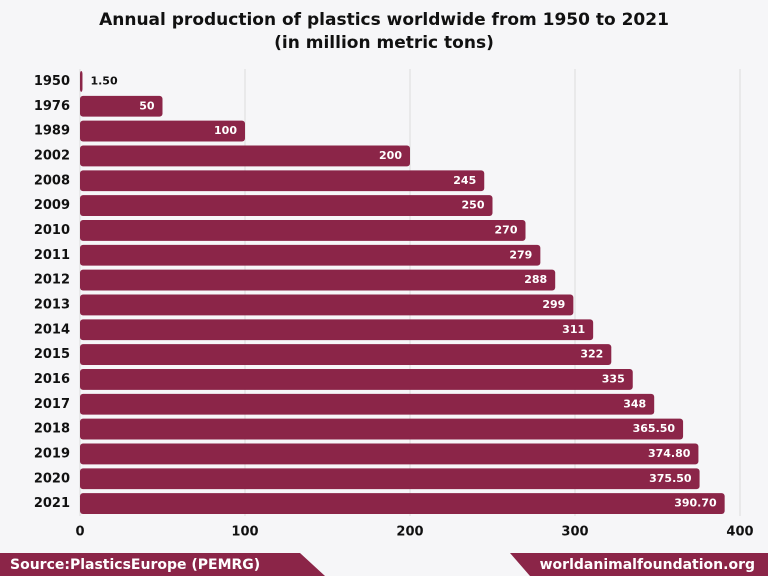 This screenshot has width=768, height=576. I want to click on y-tick-label: 2011, so click(52, 255).